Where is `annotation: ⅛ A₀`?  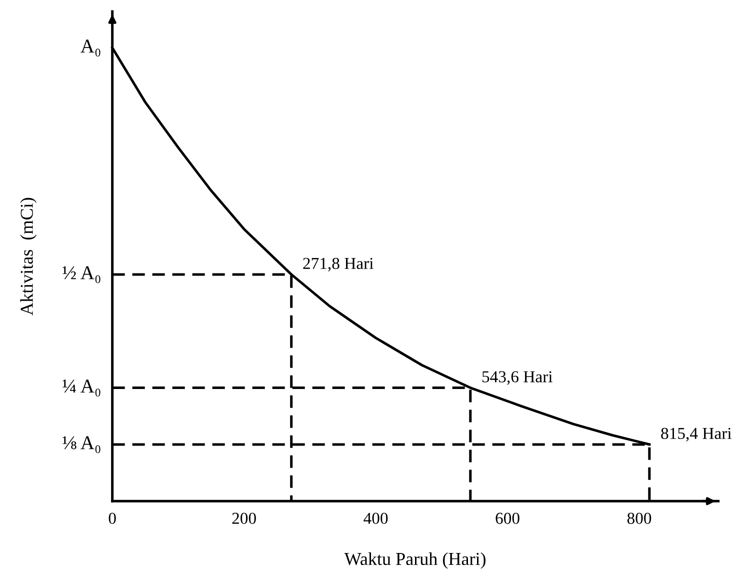
annotation: ⅛ A₀ is located at coordinates (81, 445).